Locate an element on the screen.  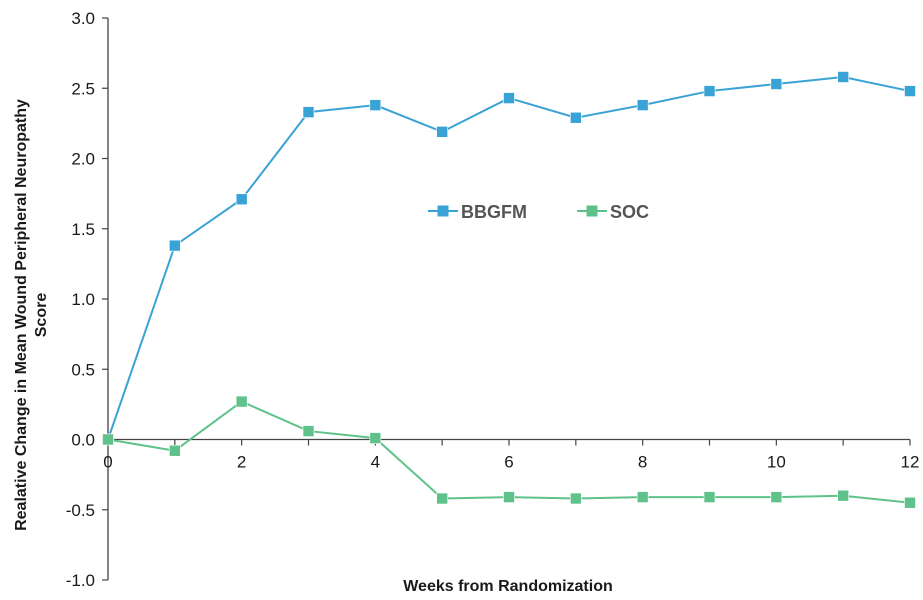
x-tick-label: 2 is located at coordinates (241, 462).